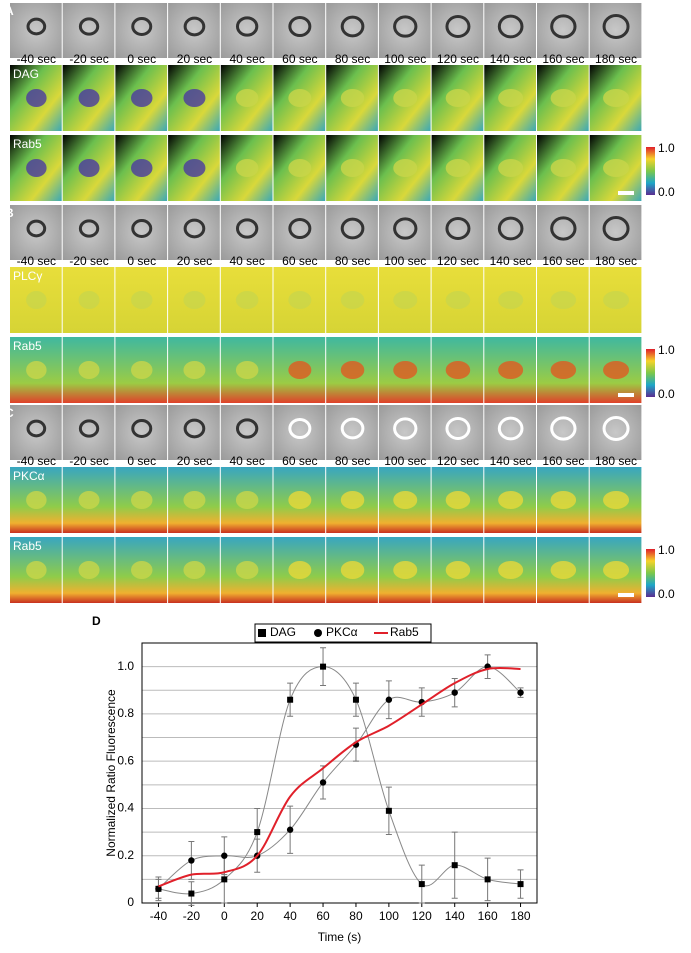  What do you see at coordinates (563, 461) in the screenshot?
I see `time-label: 160 sec` at bounding box center [563, 461].